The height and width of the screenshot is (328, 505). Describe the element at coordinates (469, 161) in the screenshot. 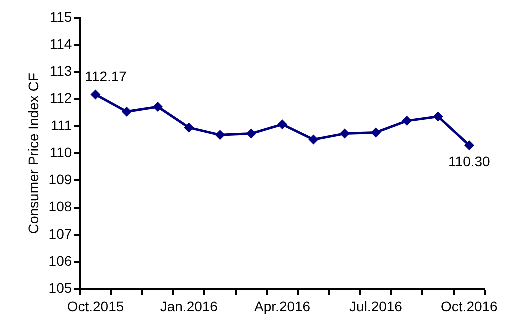

I see `data-label: 110.30` at that location.